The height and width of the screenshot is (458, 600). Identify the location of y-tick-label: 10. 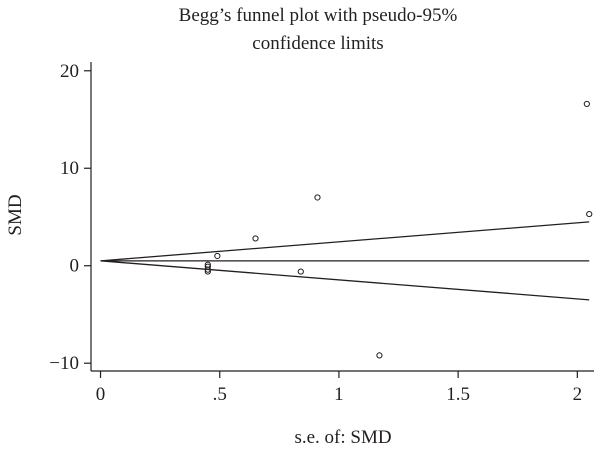
(69, 168).